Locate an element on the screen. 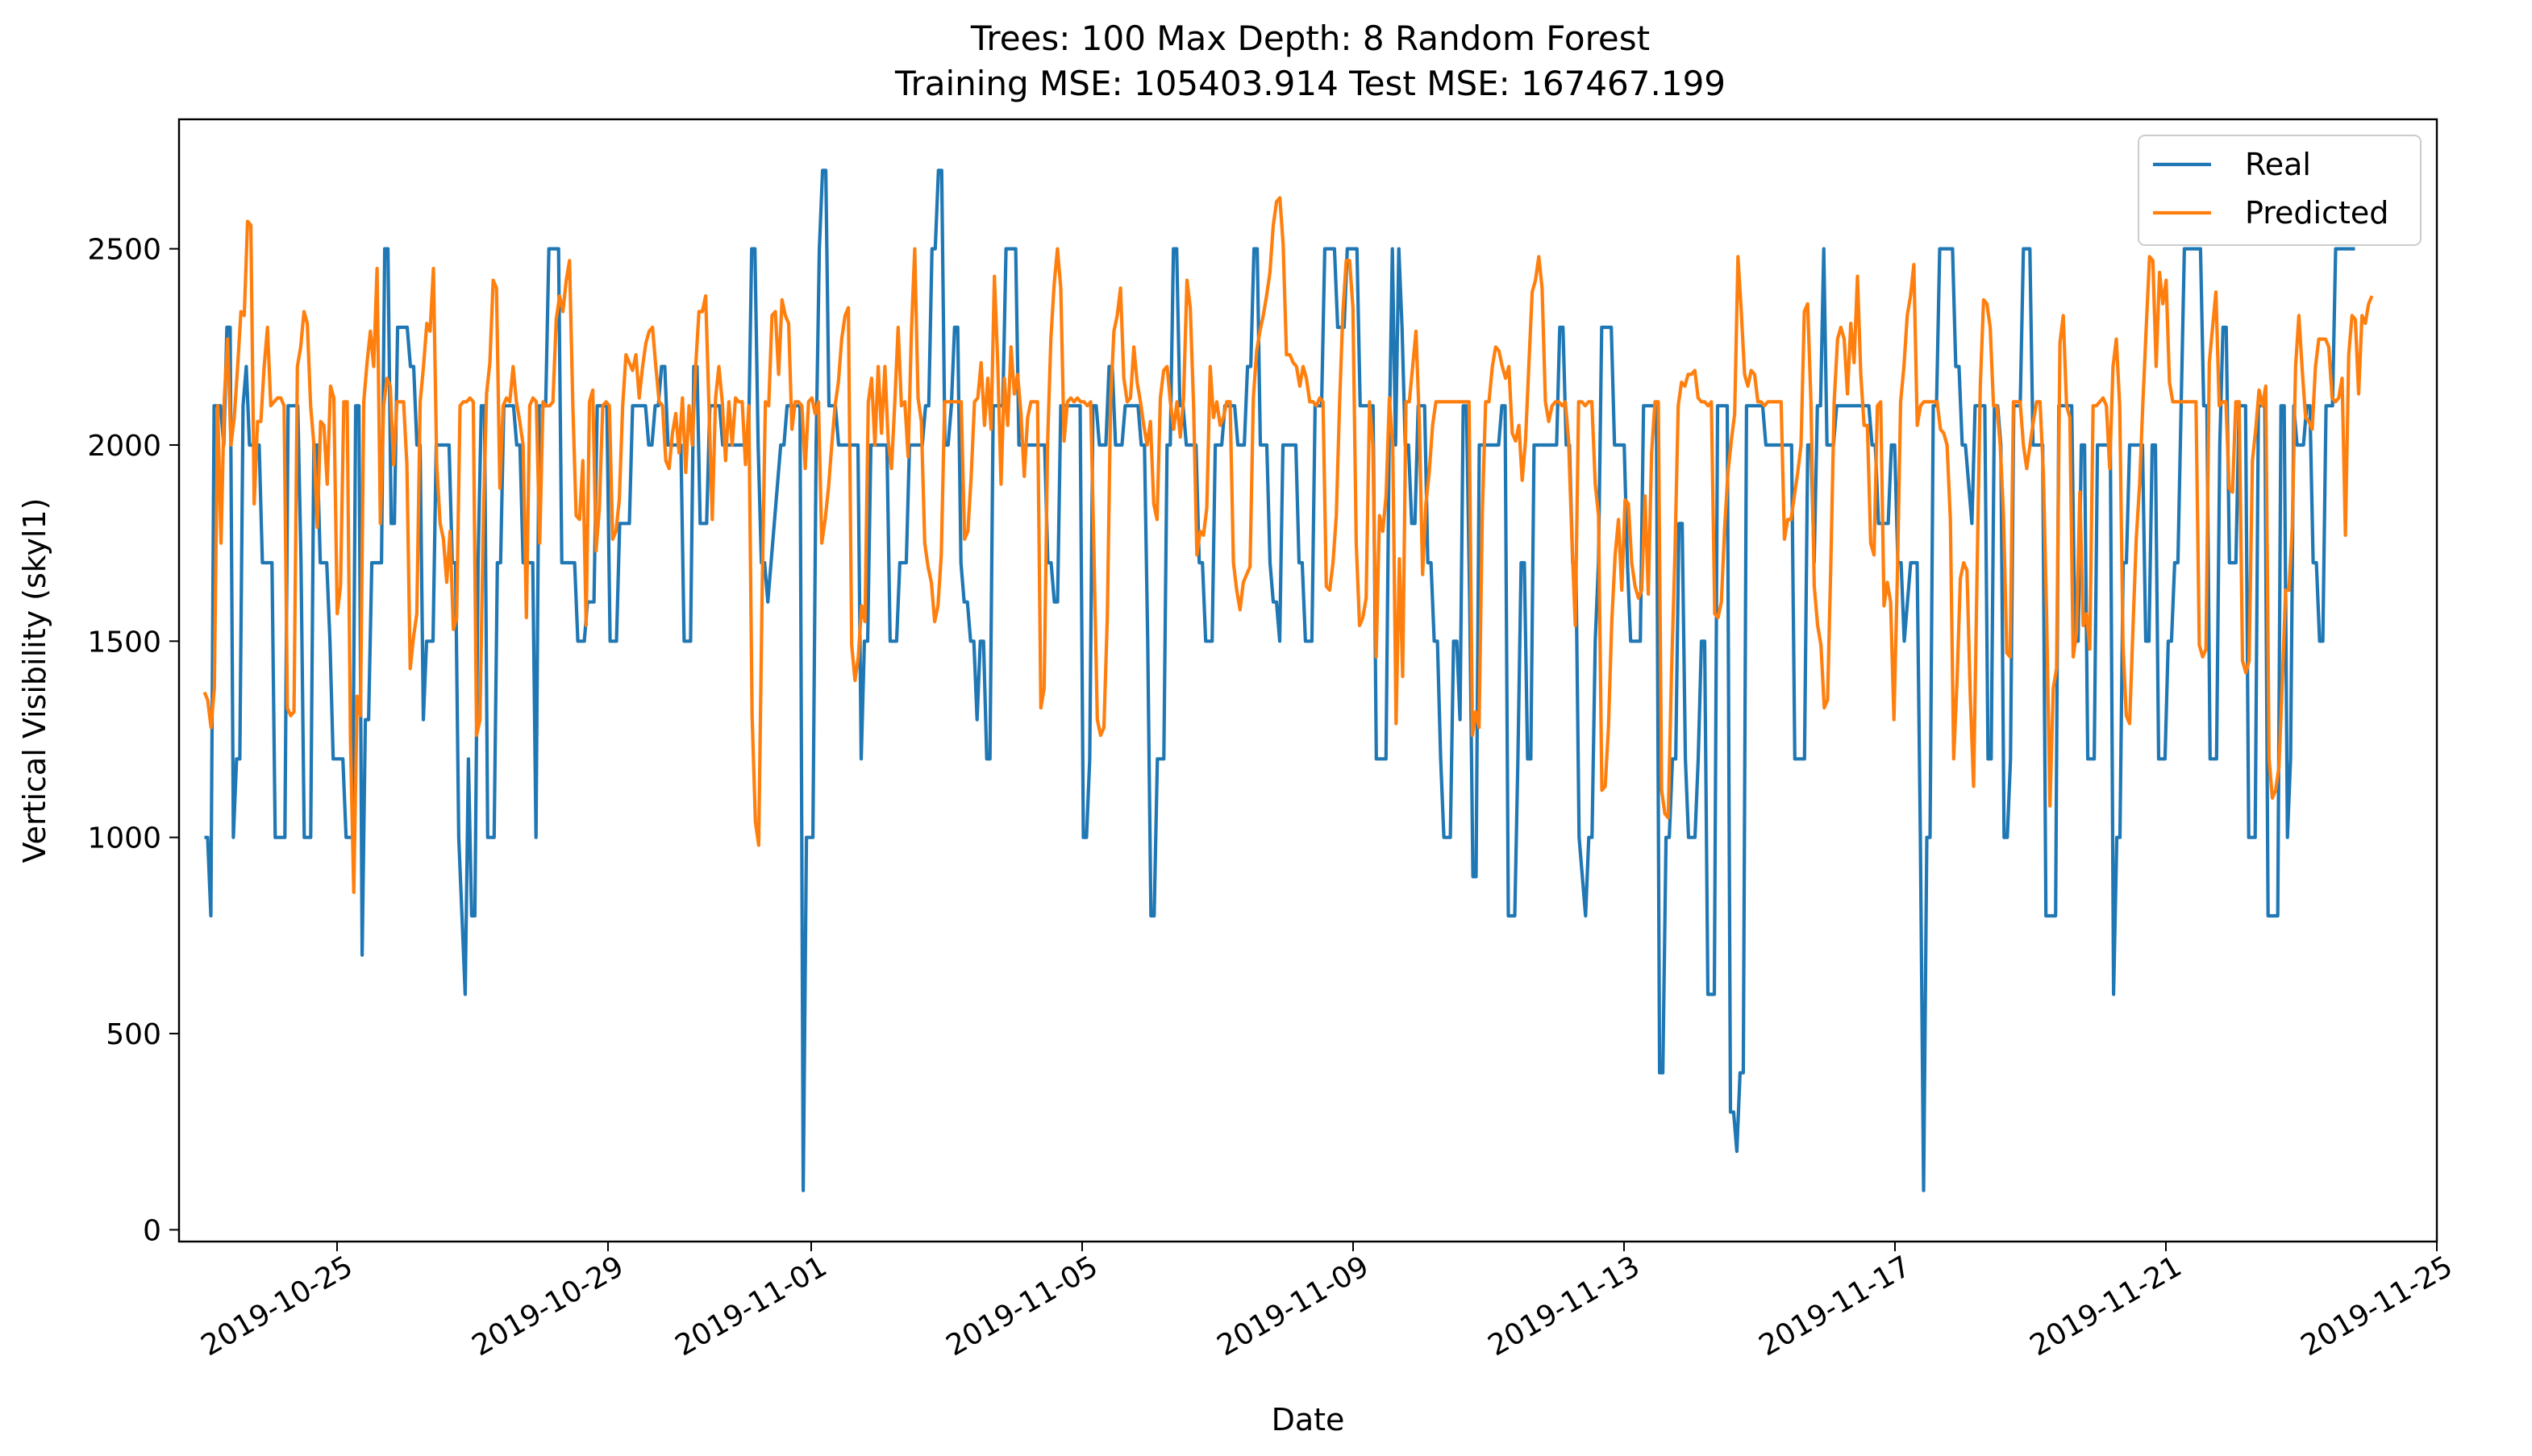 Image resolution: width=2532 pixels, height=1456 pixels. y-tick-label: 2000 is located at coordinates (124, 447).